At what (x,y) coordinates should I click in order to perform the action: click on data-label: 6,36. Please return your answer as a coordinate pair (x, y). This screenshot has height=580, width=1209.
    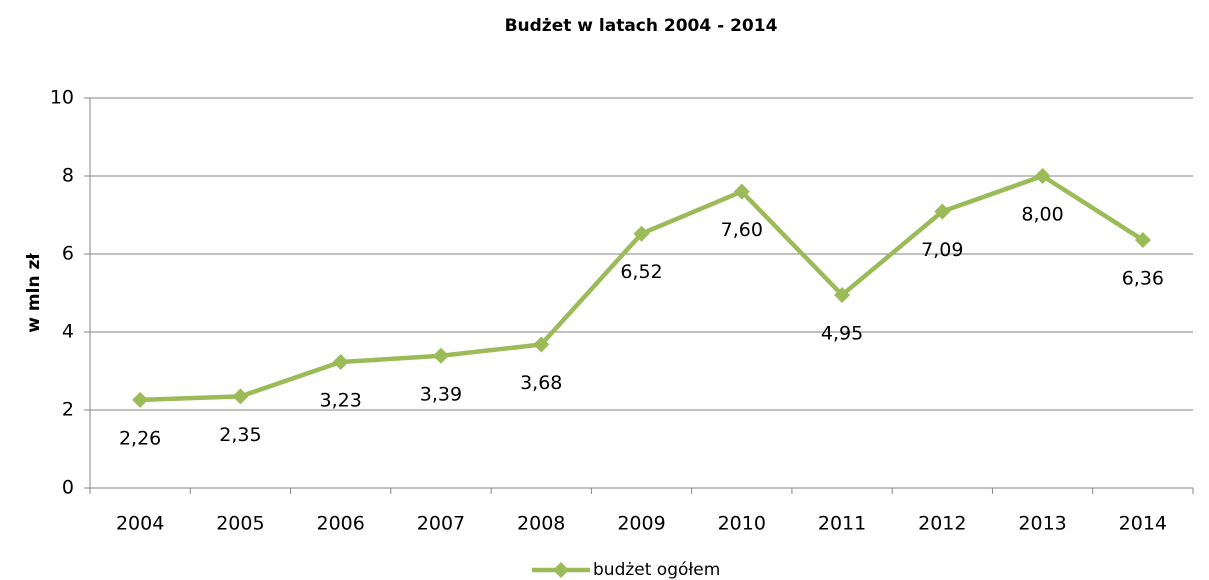
    Looking at the image, I should click on (1143, 278).